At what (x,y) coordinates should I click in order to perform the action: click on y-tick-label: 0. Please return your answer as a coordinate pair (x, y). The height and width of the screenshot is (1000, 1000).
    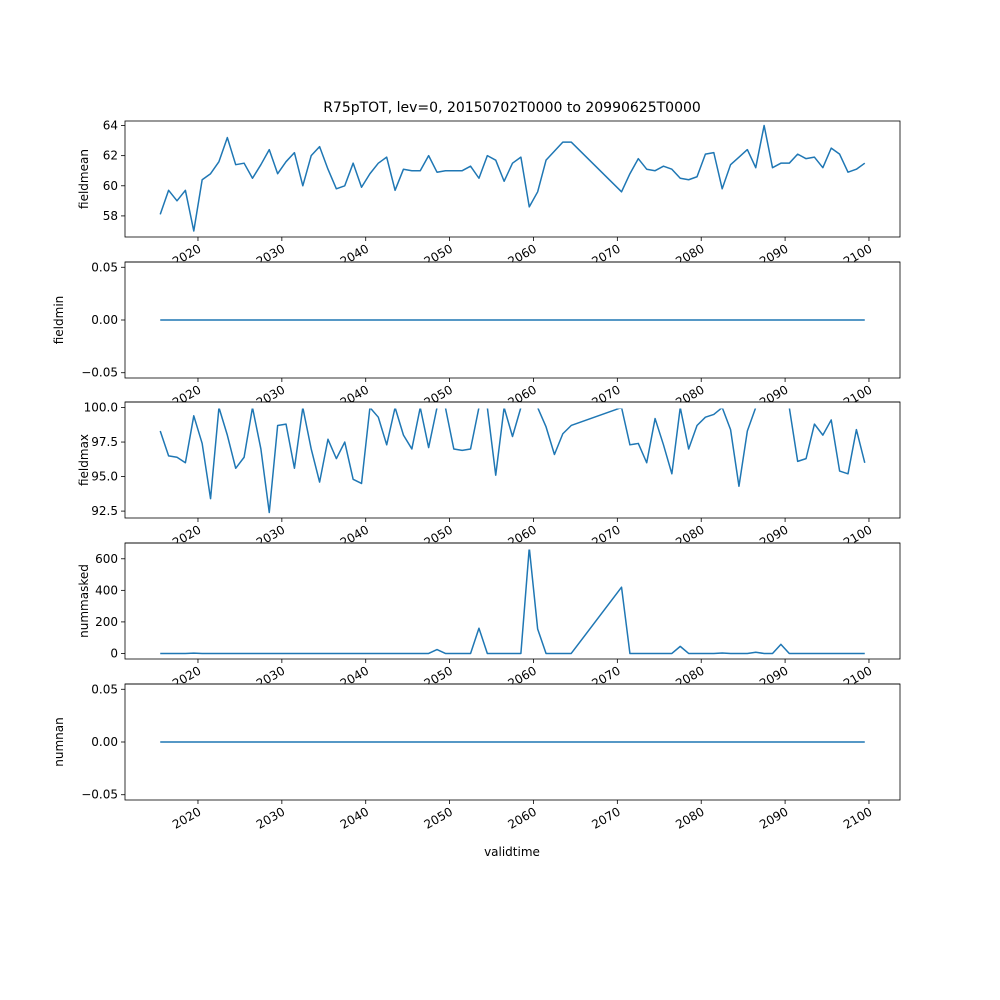
    Looking at the image, I should click on (114, 653).